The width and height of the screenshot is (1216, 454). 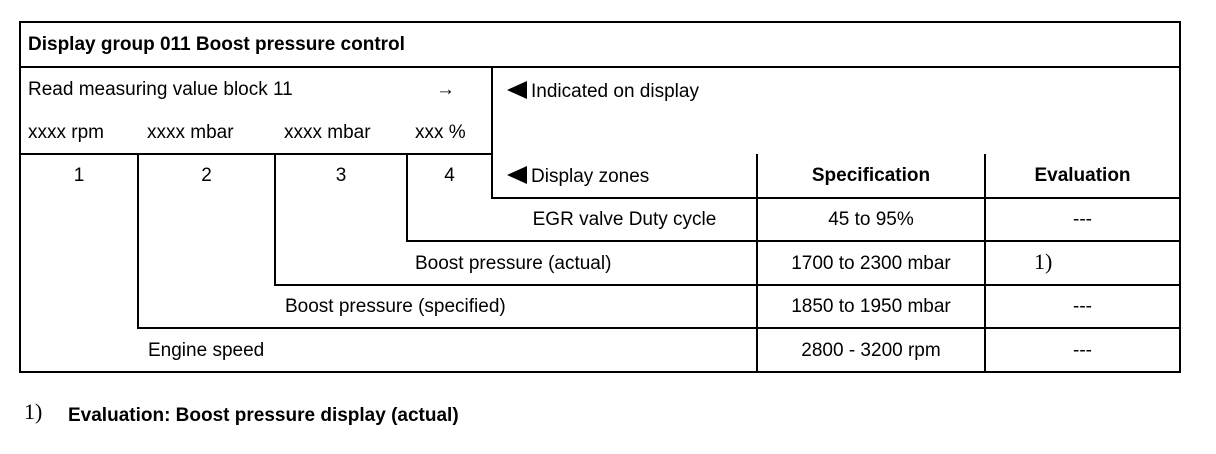 I want to click on footnote-marker: 1), so click(x=33, y=411).